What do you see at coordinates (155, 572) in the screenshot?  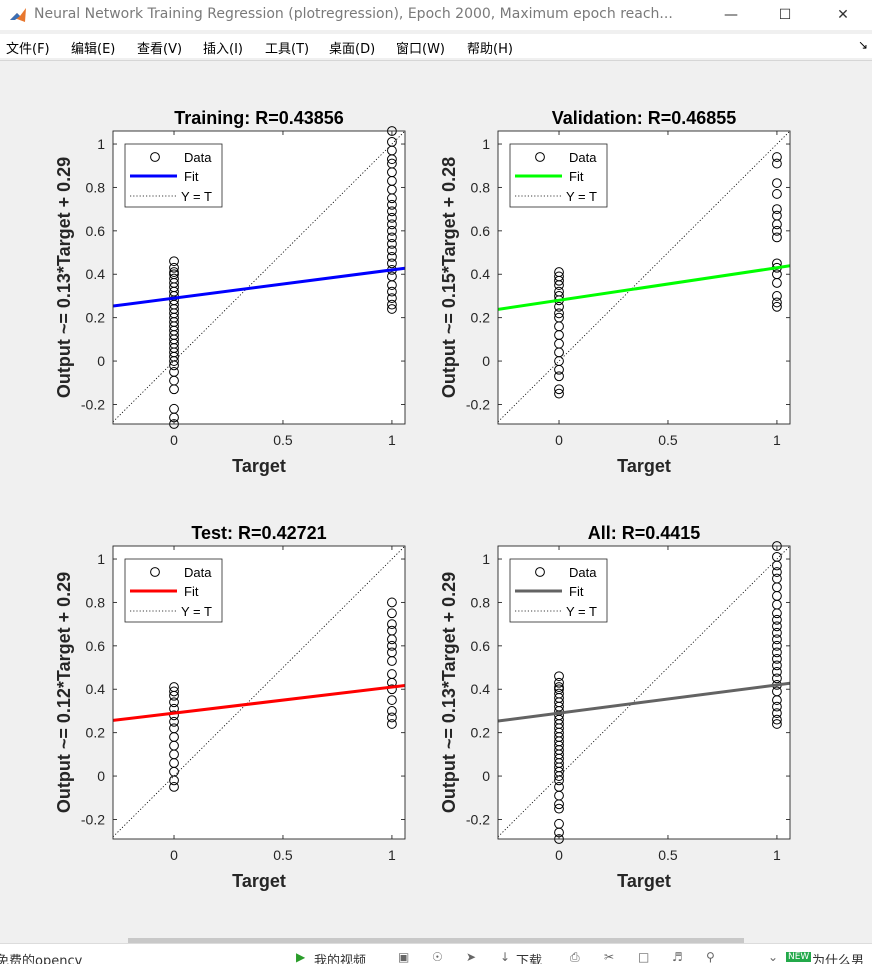 I see `legend-data-marker` at bounding box center [155, 572].